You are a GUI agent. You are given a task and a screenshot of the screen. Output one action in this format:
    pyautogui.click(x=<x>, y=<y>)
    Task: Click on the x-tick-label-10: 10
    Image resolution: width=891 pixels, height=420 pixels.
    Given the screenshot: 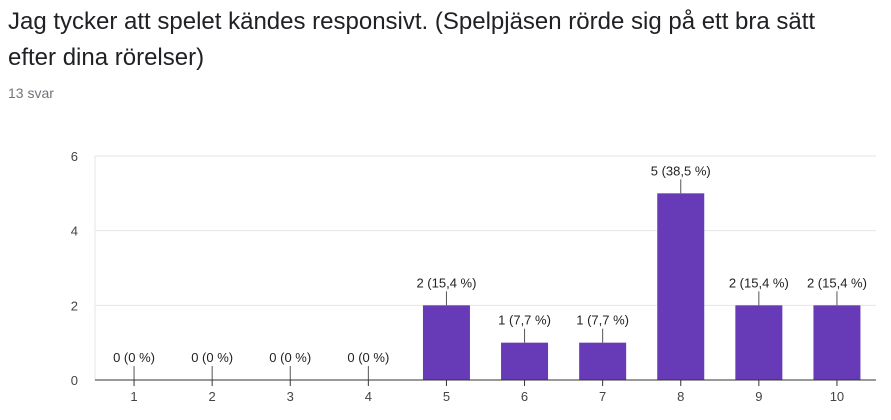 What is the action you would take?
    pyautogui.click(x=837, y=396)
    